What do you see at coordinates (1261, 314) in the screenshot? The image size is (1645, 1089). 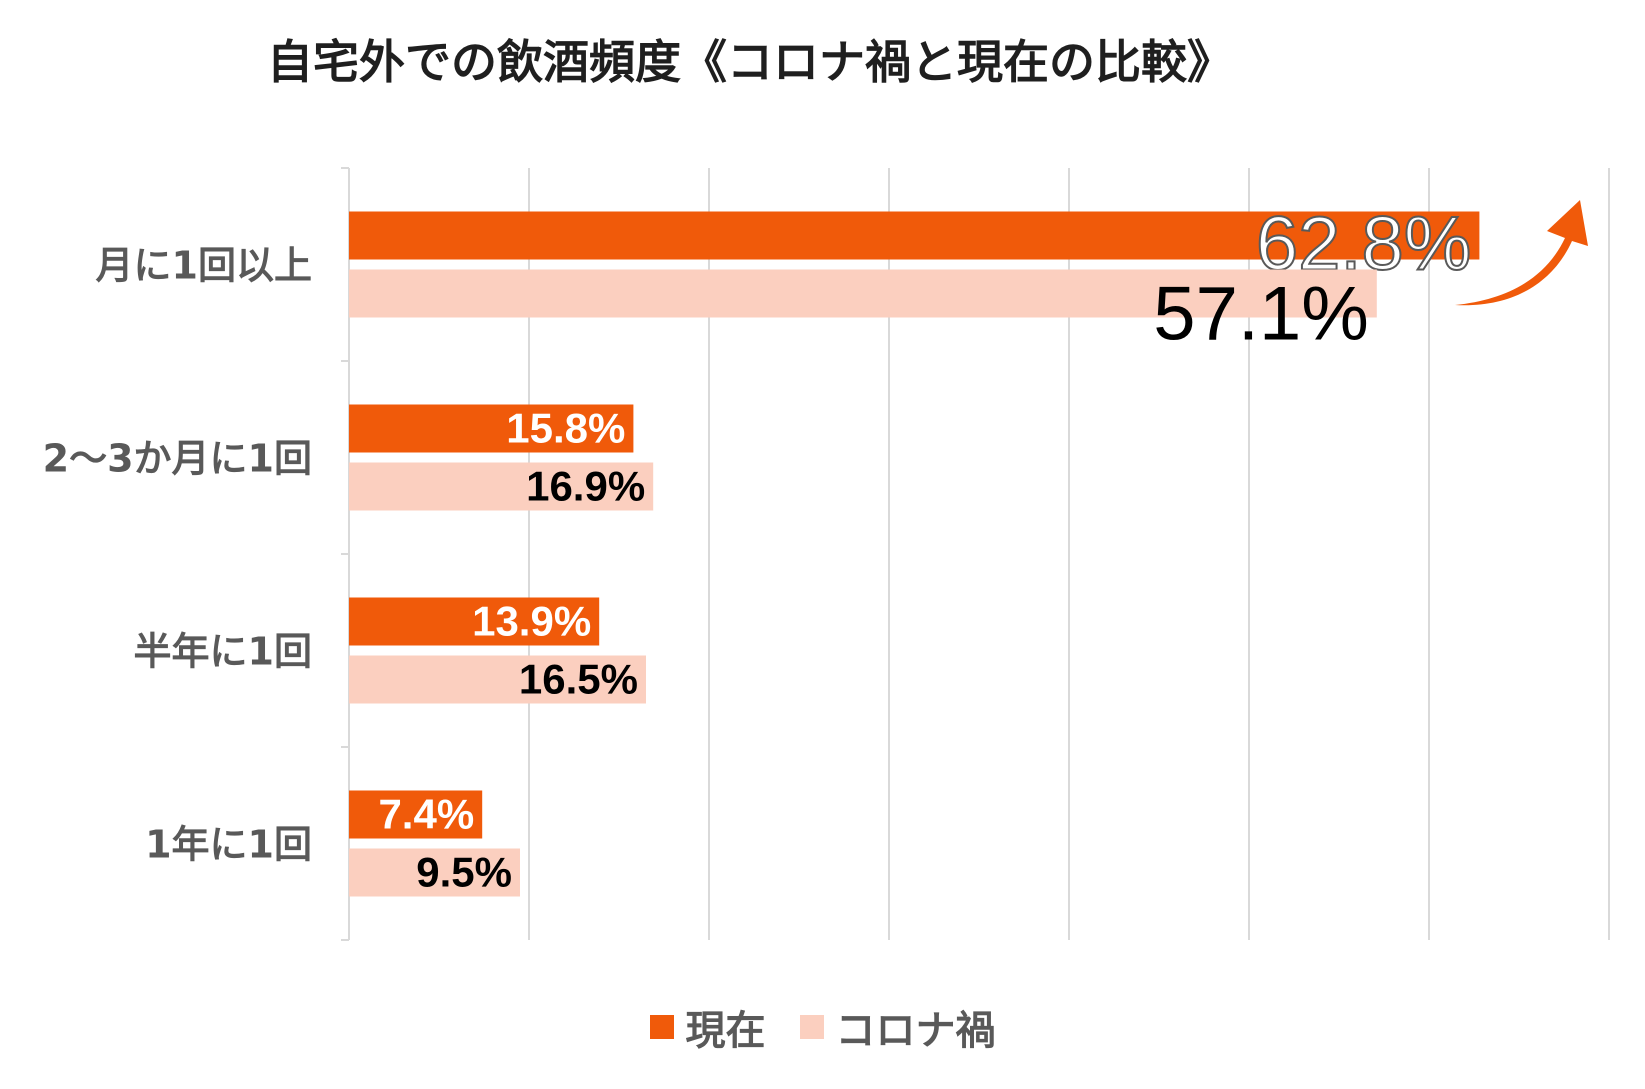 I see `data-label-corona: 57.1%` at bounding box center [1261, 314].